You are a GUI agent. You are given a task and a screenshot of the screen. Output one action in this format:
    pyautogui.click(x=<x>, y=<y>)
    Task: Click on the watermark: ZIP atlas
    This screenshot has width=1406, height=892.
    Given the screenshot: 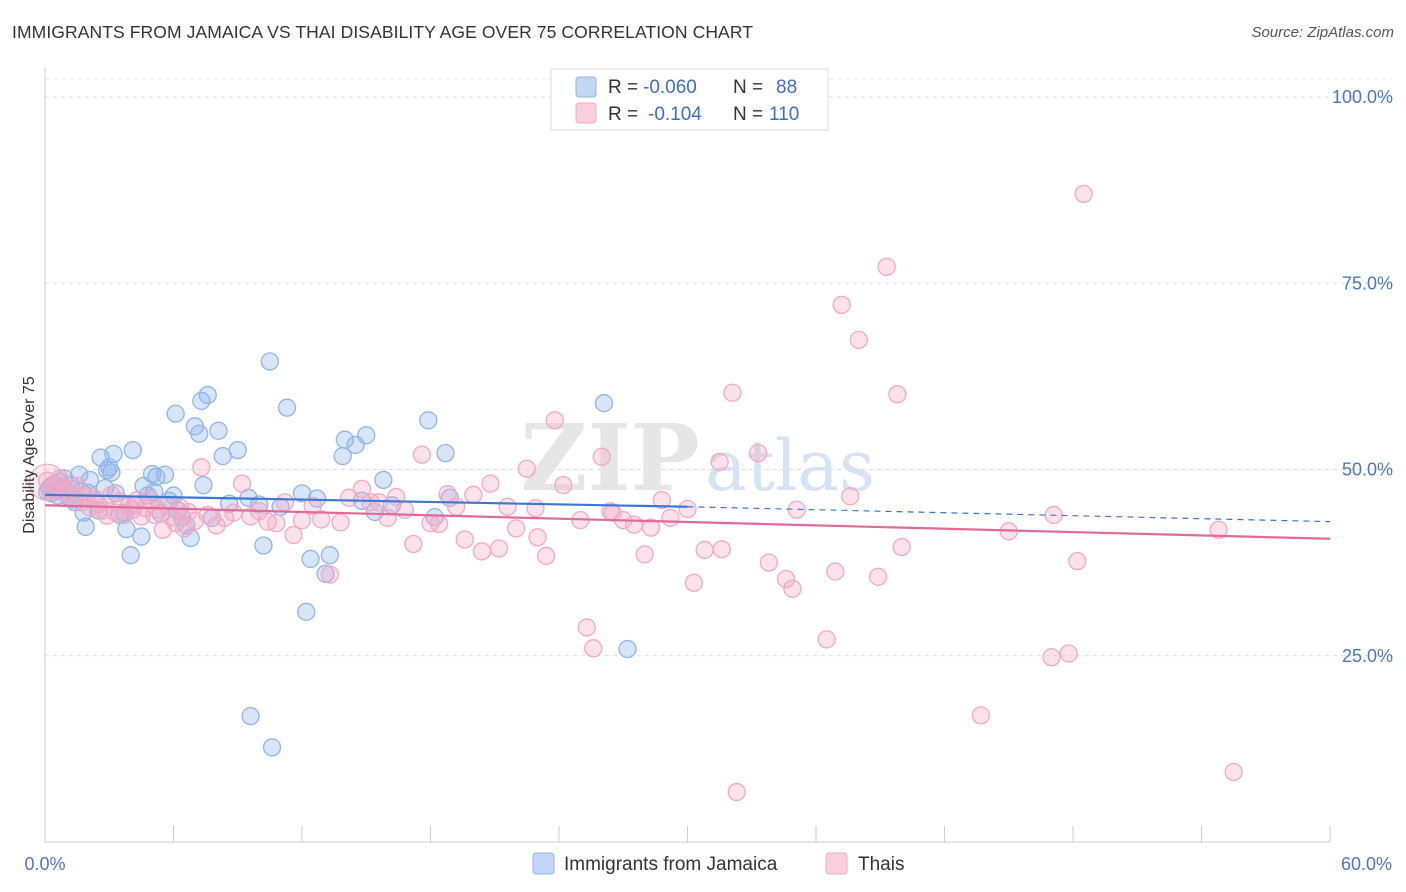 What is the action you would take?
    pyautogui.click(x=697, y=458)
    